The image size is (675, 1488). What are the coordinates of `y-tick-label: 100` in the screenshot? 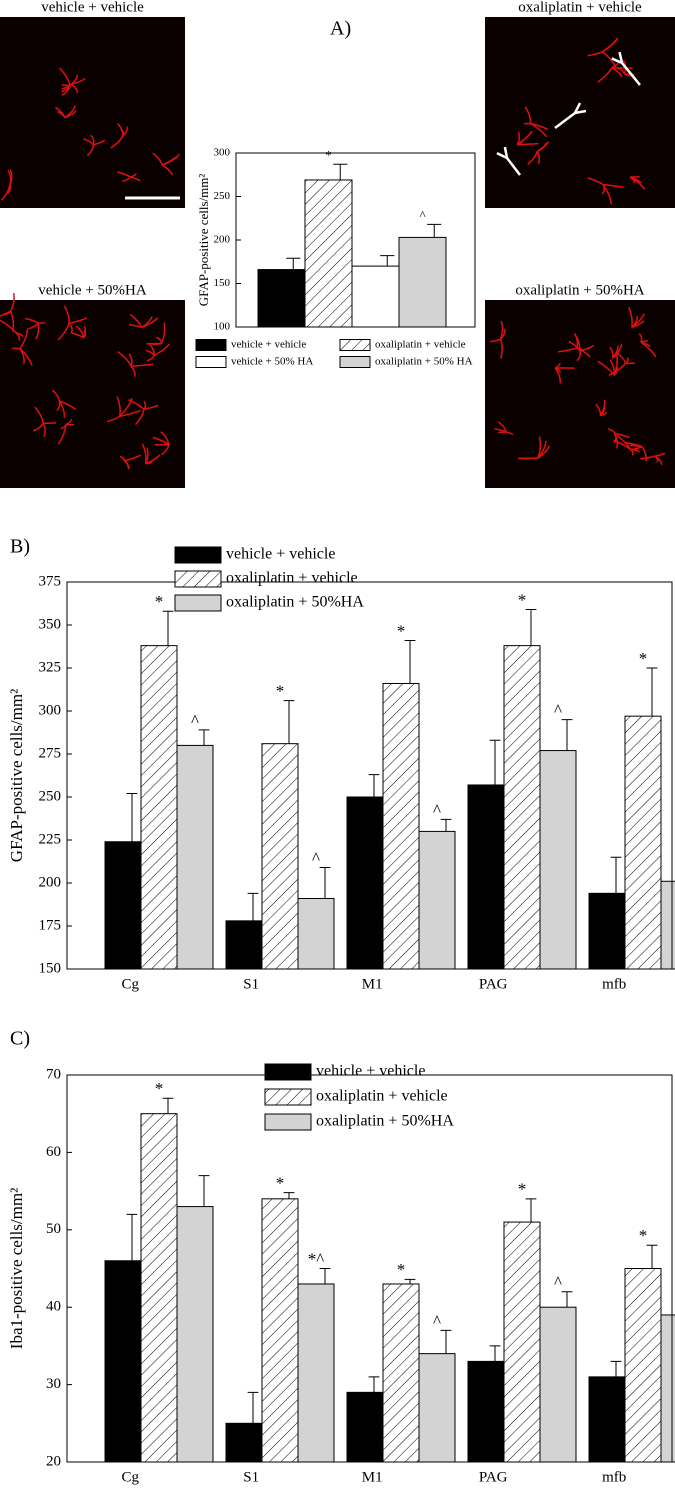 It's located at (222, 327).